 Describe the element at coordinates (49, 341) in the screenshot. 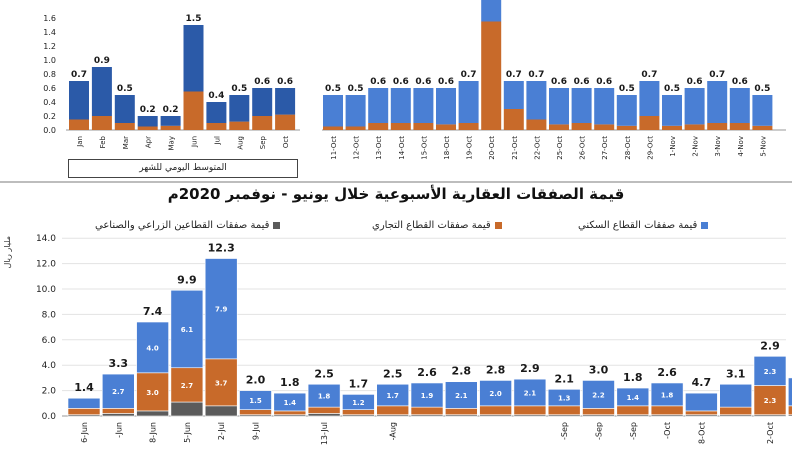

I see `y-tick-label: 6.0` at that location.